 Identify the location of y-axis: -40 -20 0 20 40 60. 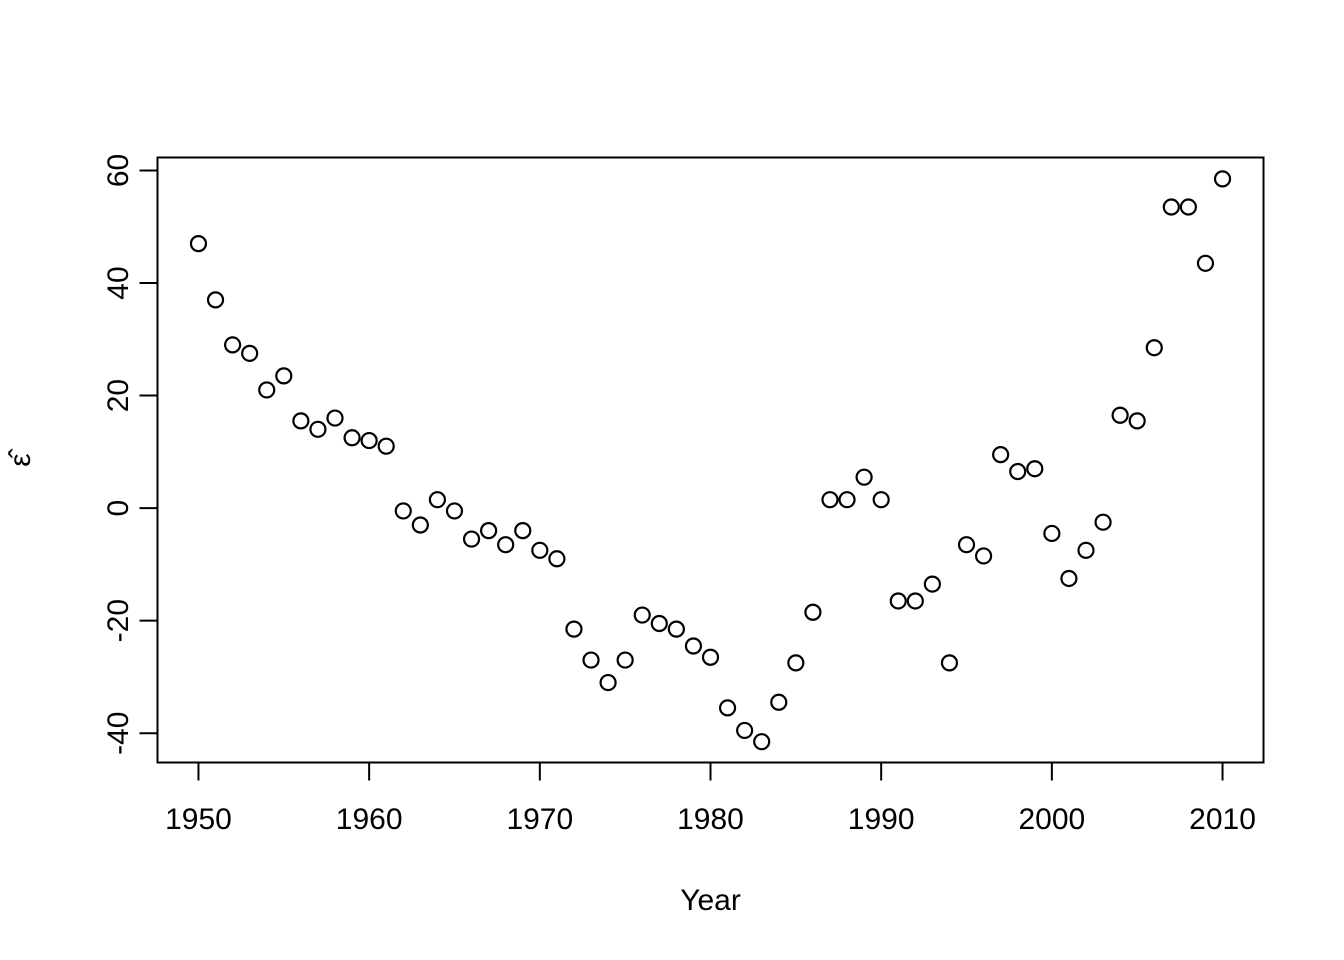
(130, 454).